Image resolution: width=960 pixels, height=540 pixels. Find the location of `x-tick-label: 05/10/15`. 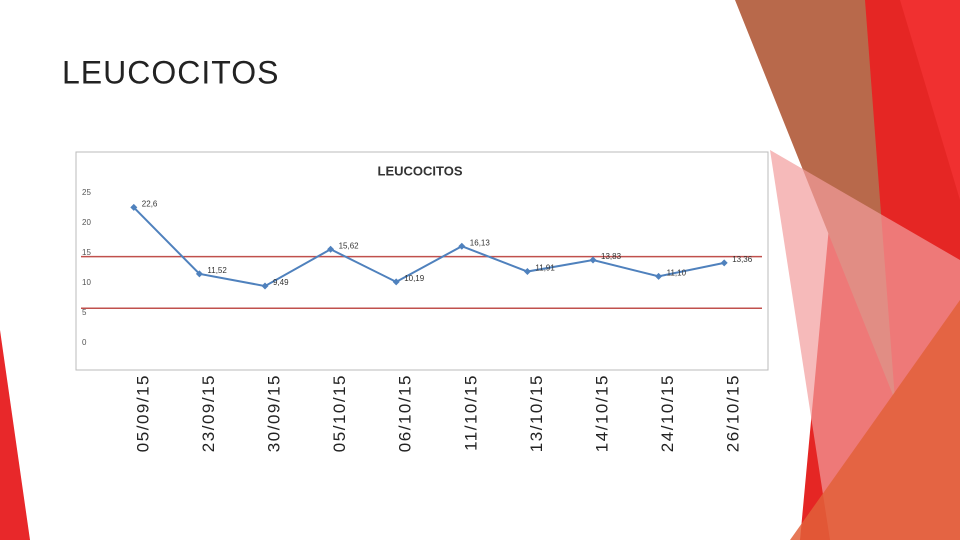

x-tick-label: 05/10/15 is located at coordinates (339, 413).